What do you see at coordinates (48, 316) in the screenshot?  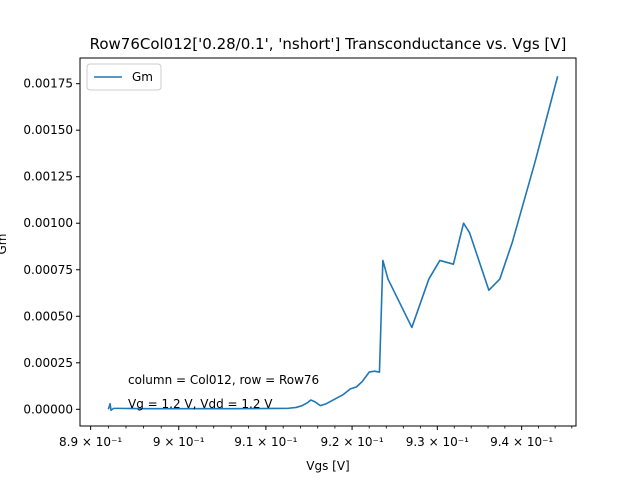 I see `y-tick-label: 0.00050` at bounding box center [48, 316].